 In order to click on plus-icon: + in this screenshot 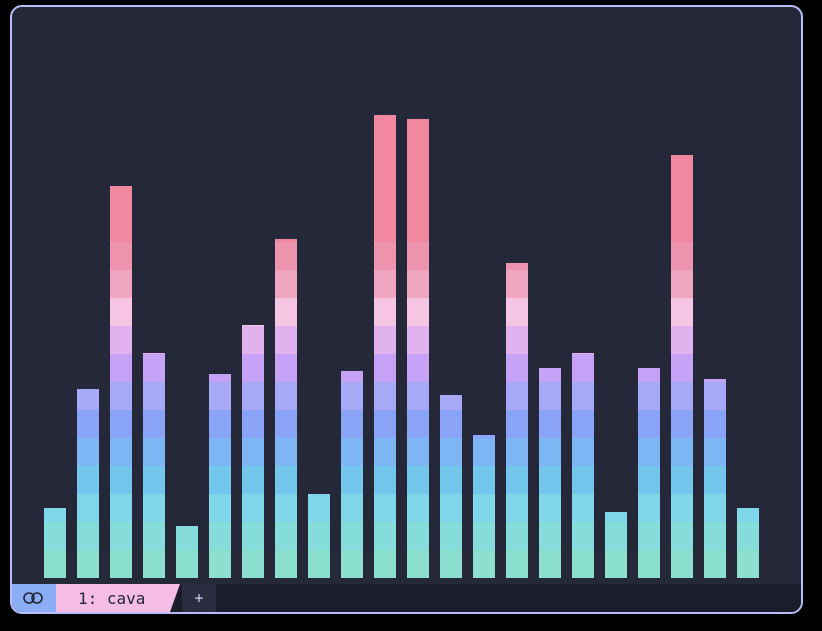, I will do `click(199, 598)`.